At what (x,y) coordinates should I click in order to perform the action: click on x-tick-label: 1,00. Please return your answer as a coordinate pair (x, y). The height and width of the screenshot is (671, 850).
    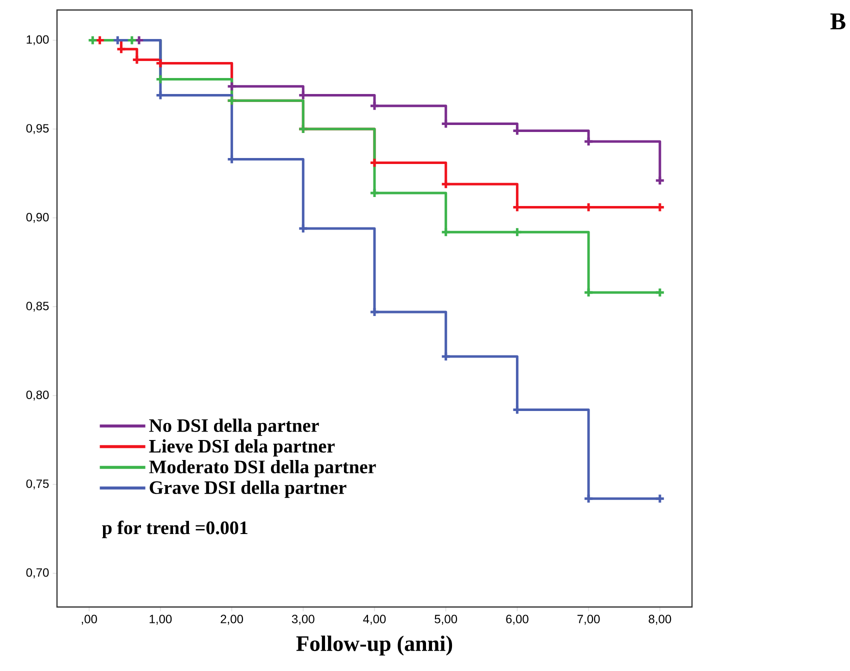
    Looking at the image, I should click on (161, 619).